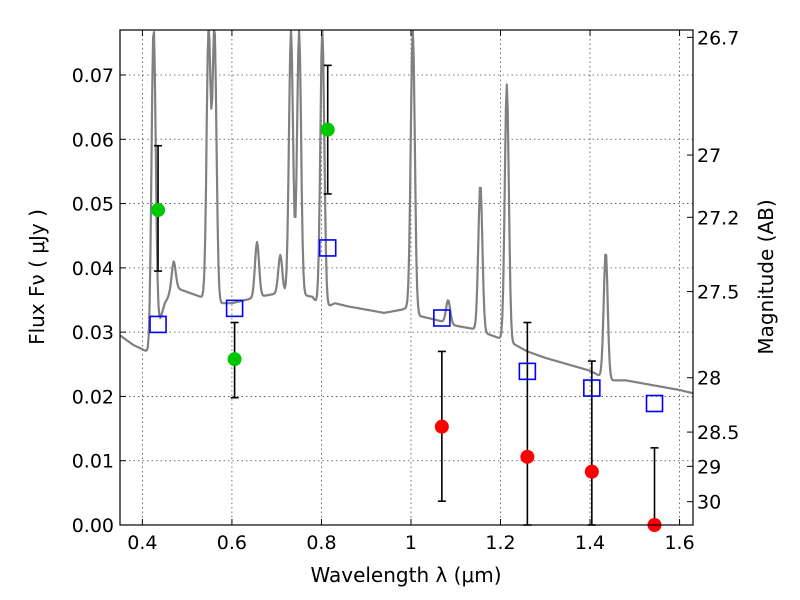  What do you see at coordinates (718, 38) in the screenshot?
I see `y2-tick-label: 26.7` at bounding box center [718, 38].